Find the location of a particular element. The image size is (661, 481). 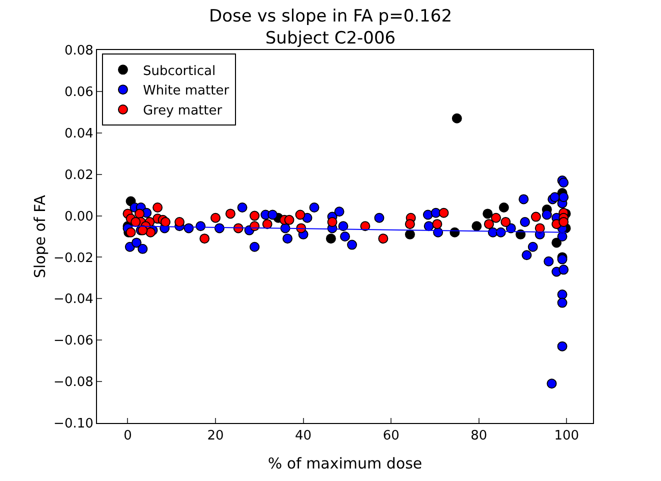

chart-subtitle: Subject C2-006 is located at coordinates (330, 38).